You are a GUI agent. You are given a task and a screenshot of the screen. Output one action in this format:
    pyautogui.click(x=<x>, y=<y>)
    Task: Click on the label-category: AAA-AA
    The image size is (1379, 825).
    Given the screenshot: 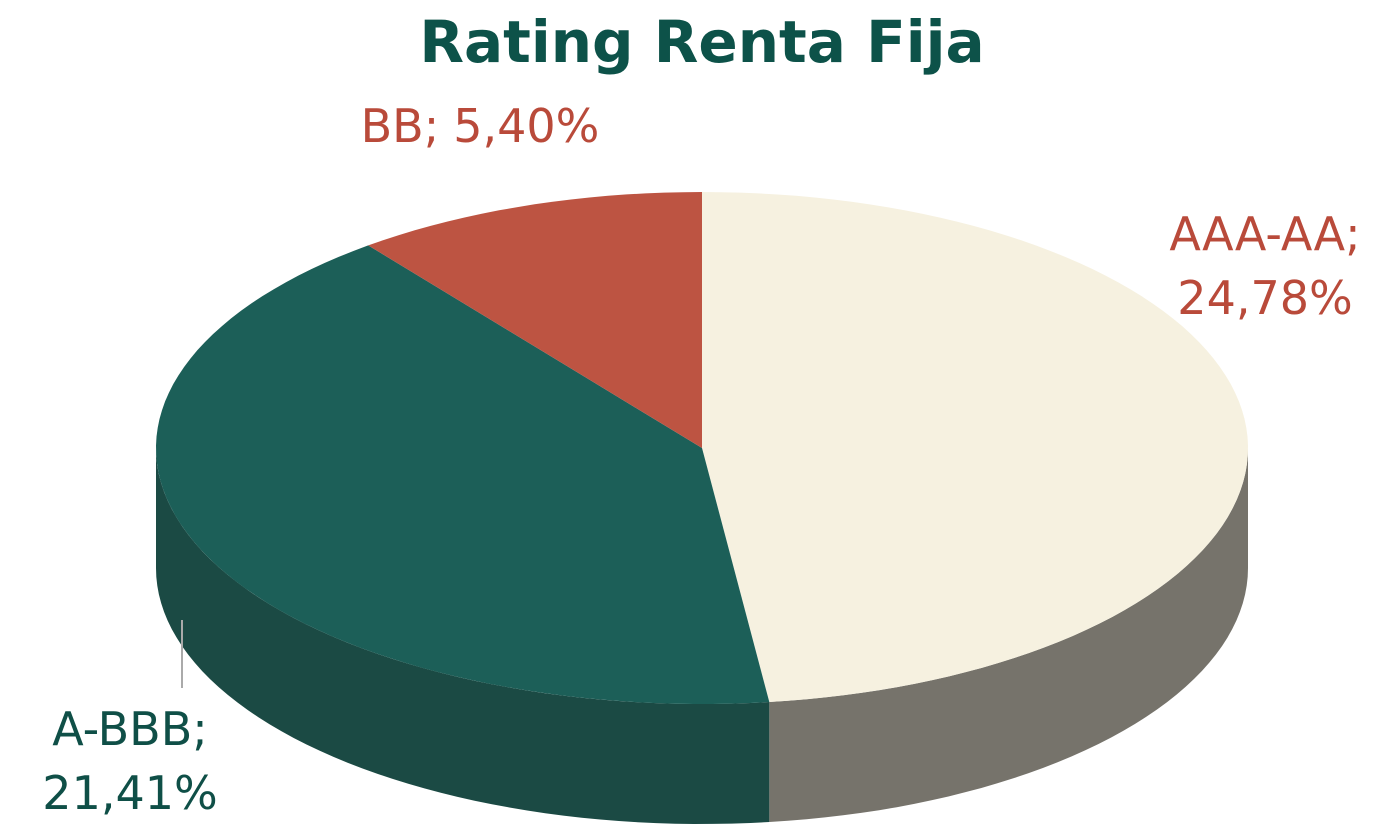 What is the action you would take?
    pyautogui.click(x=1257, y=234)
    